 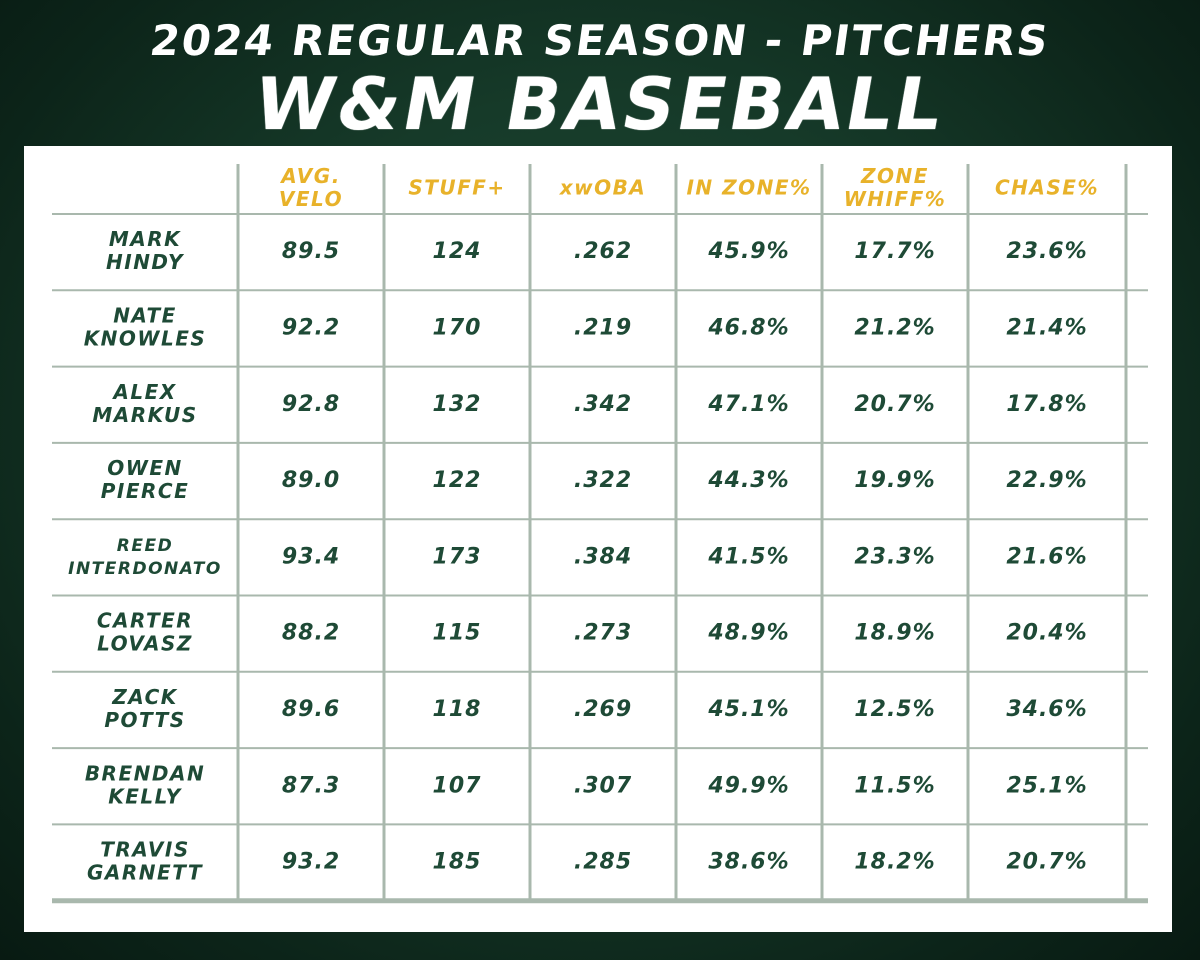 What do you see at coordinates (603, 251) in the screenshot?
I see `stat-value: .262` at bounding box center [603, 251].